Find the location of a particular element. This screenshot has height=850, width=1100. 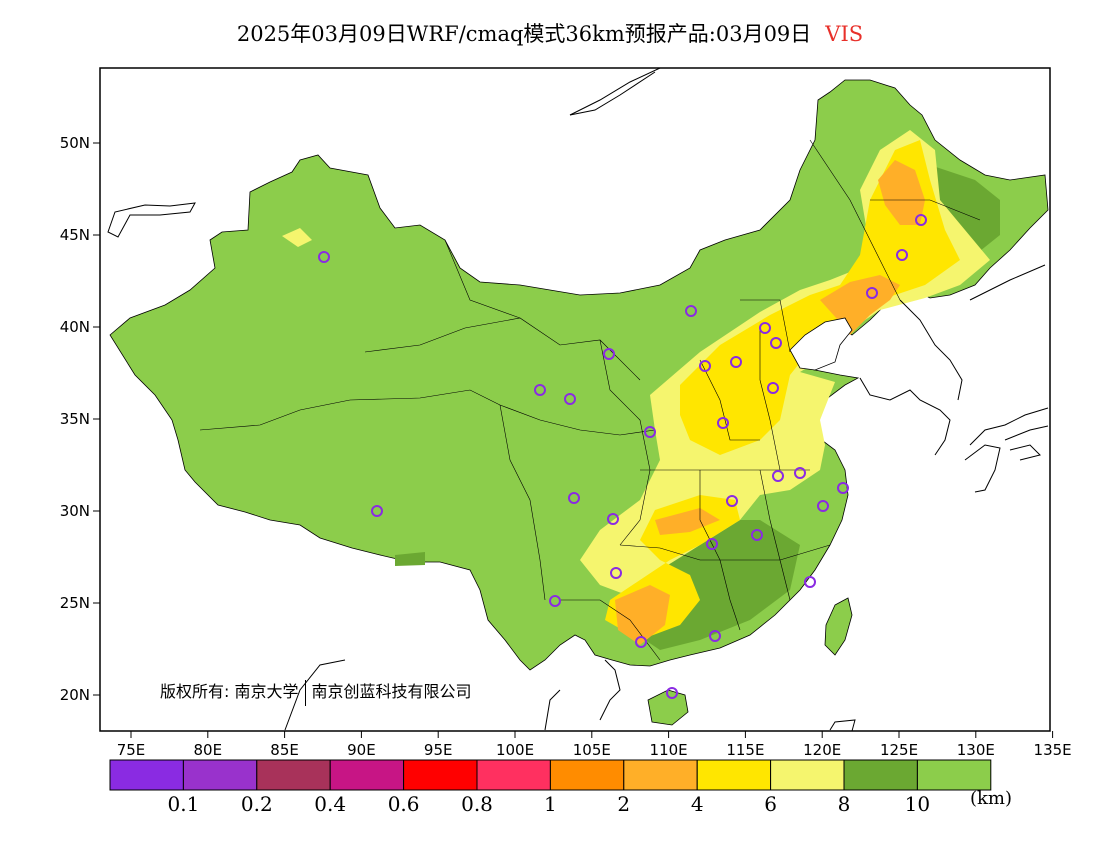

zone-orange-central is located at coordinates (687, 521).